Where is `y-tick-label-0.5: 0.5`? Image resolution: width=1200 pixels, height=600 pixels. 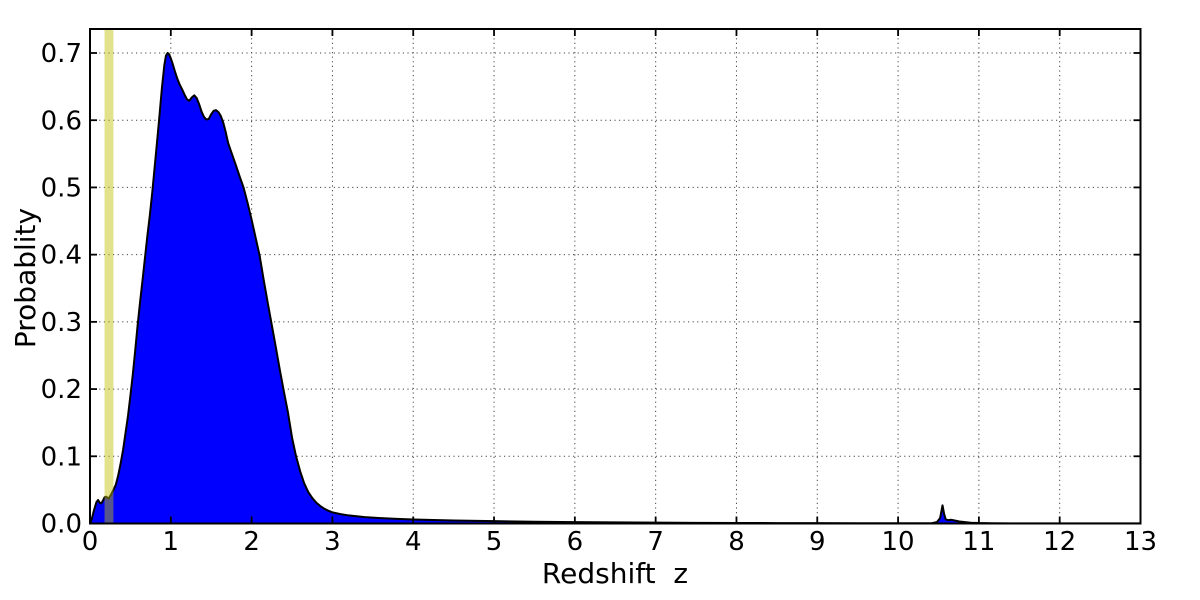 y-tick-label-0.5: 0.5 is located at coordinates (61, 189).